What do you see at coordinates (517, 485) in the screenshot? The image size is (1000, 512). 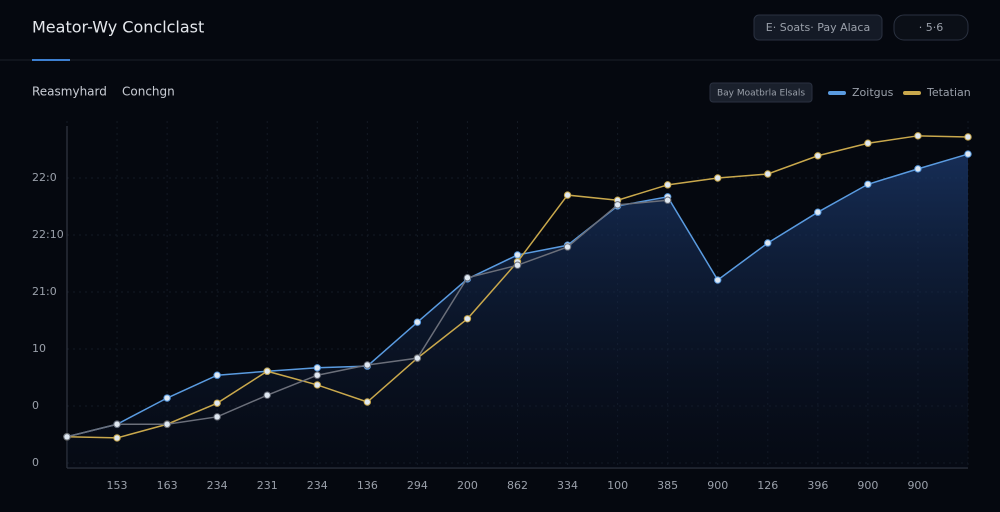 I see `x-tick-label: 862` at bounding box center [517, 485].